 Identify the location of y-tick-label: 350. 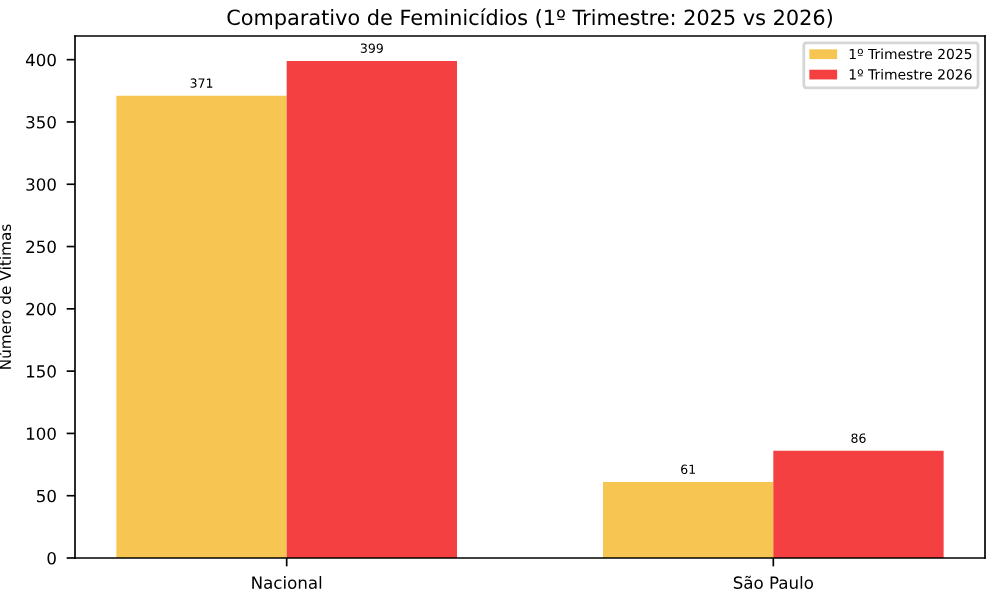
(41, 122).